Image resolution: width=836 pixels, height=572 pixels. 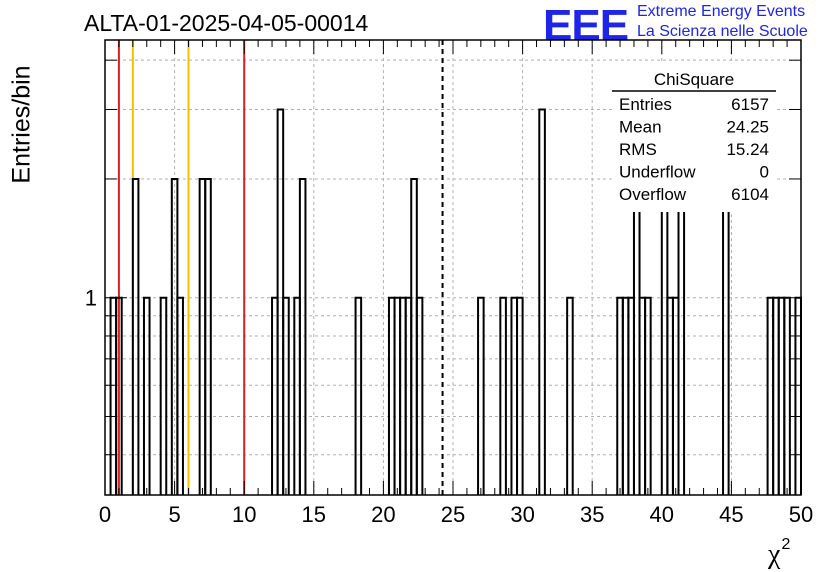 I want to click on x-axis-label: χ2, so click(x=779, y=553).